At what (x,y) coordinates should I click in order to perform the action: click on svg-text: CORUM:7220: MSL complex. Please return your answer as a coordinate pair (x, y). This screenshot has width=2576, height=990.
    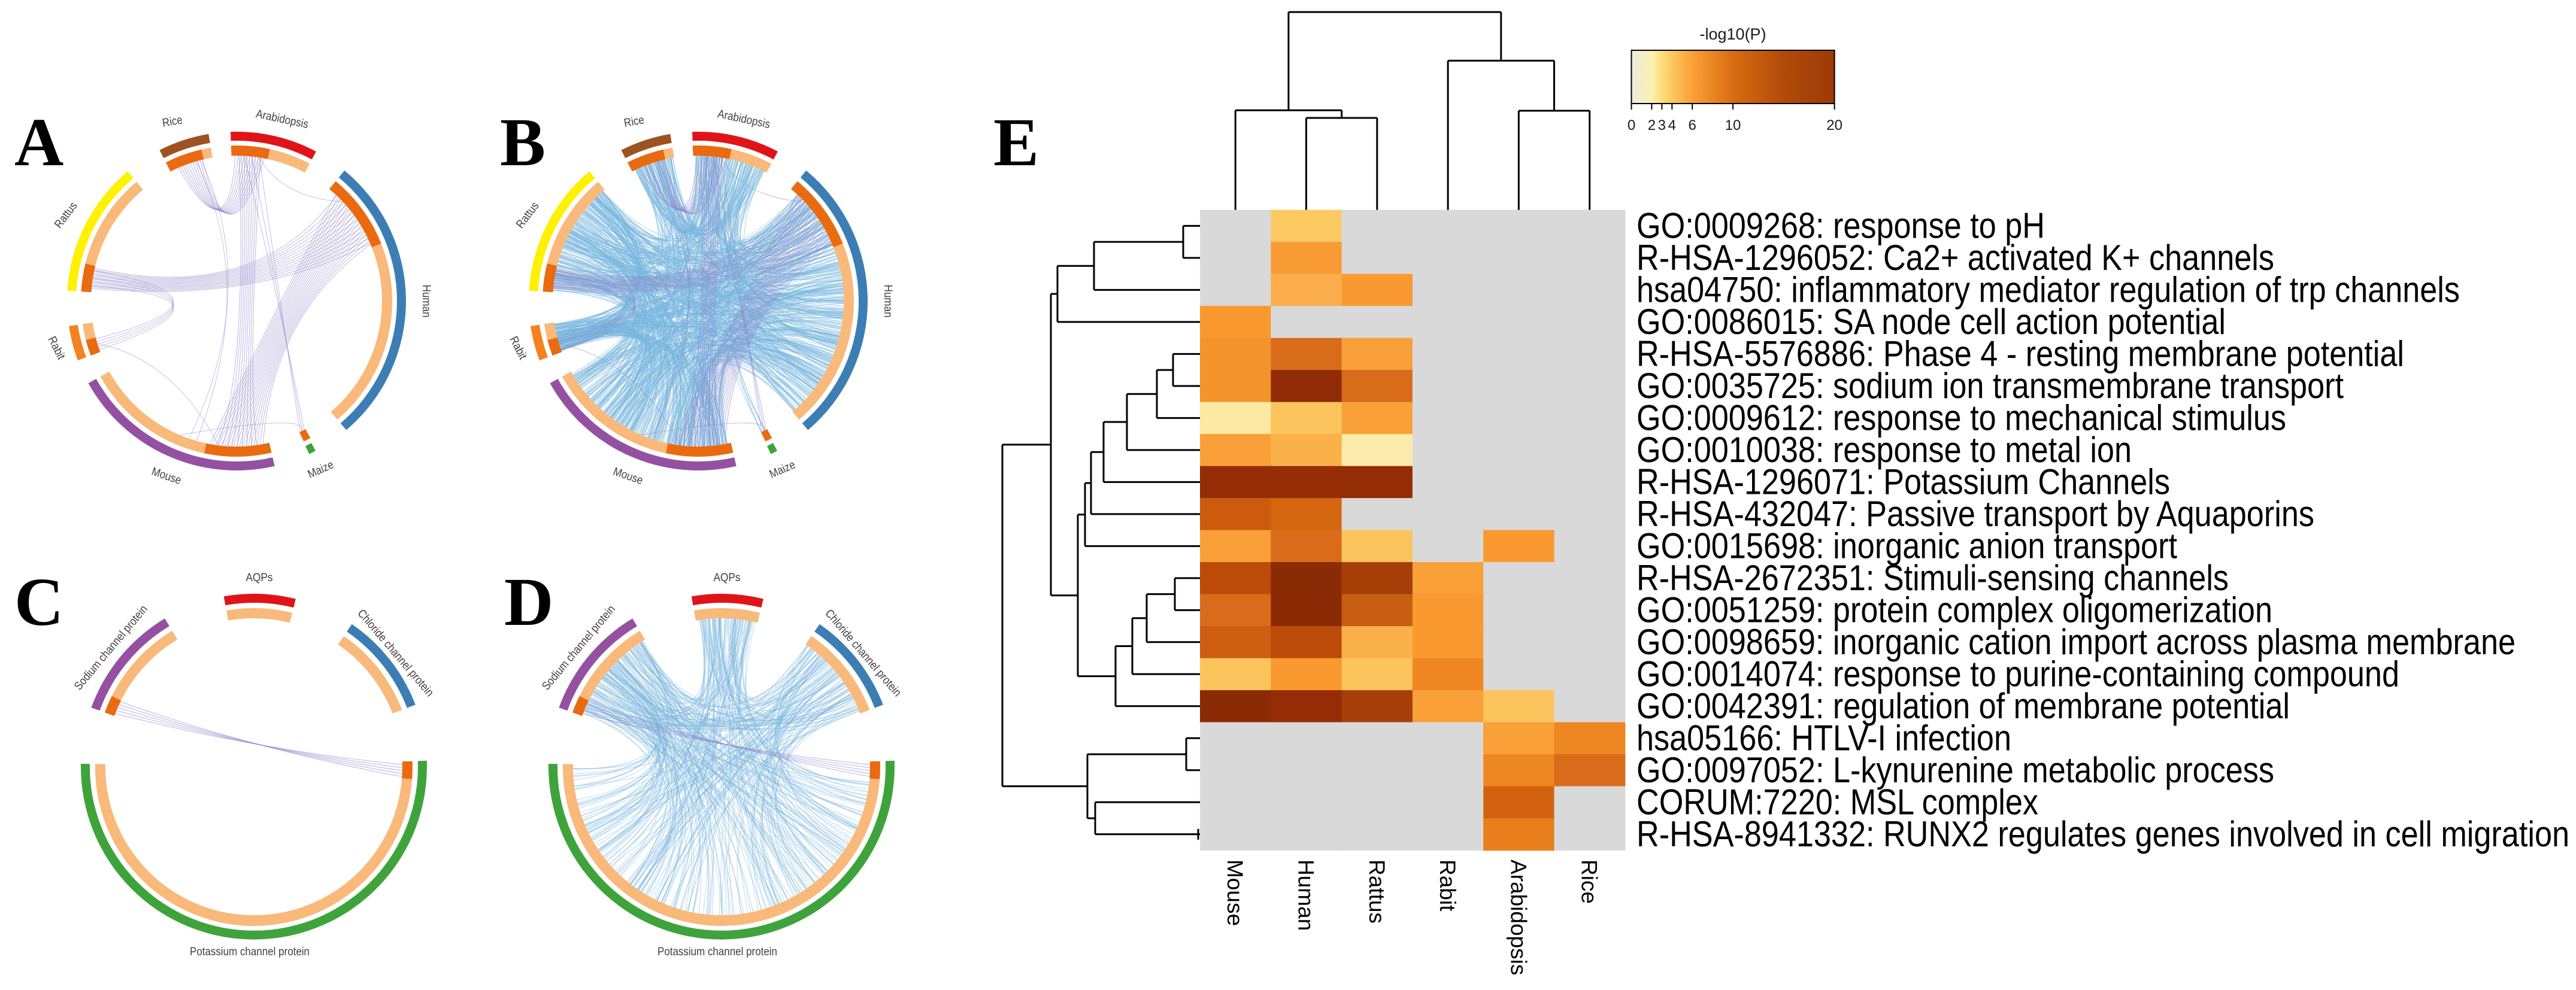
    Looking at the image, I should click on (1837, 802).